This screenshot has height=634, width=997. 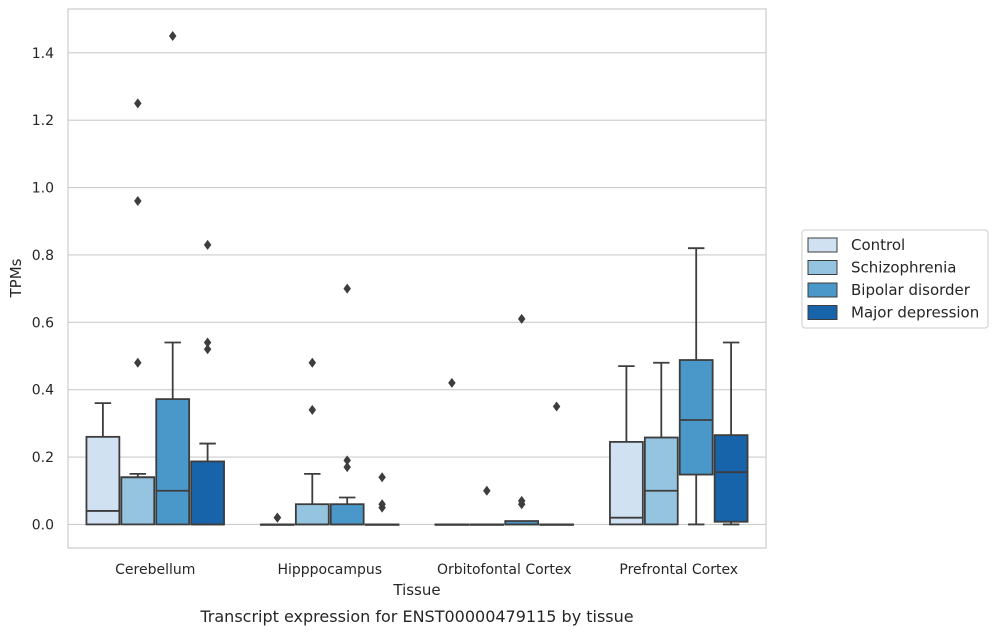 I want to click on x-tick-label: Hipppocampus, so click(x=329, y=570).